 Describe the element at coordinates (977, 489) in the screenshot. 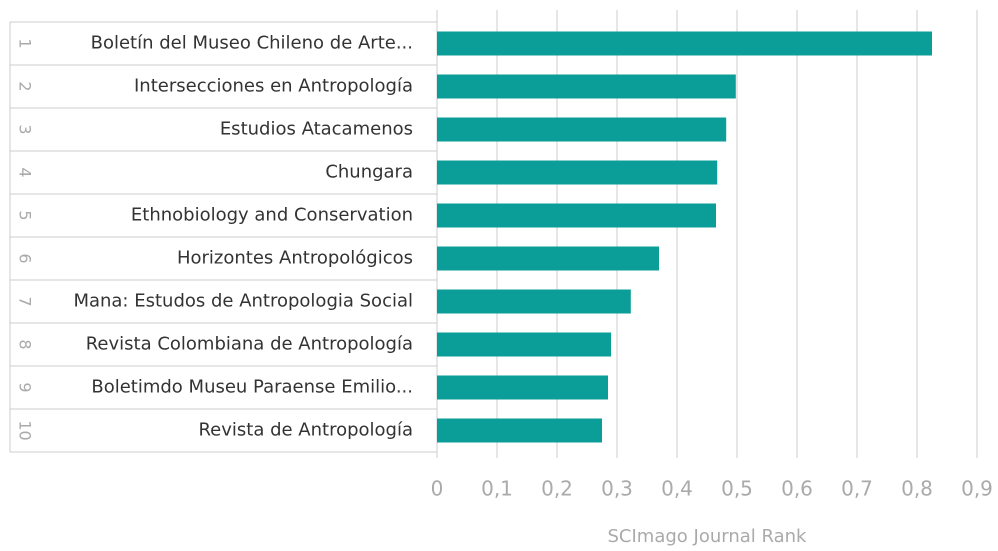

I see `x-tick-label: 0,9` at that location.